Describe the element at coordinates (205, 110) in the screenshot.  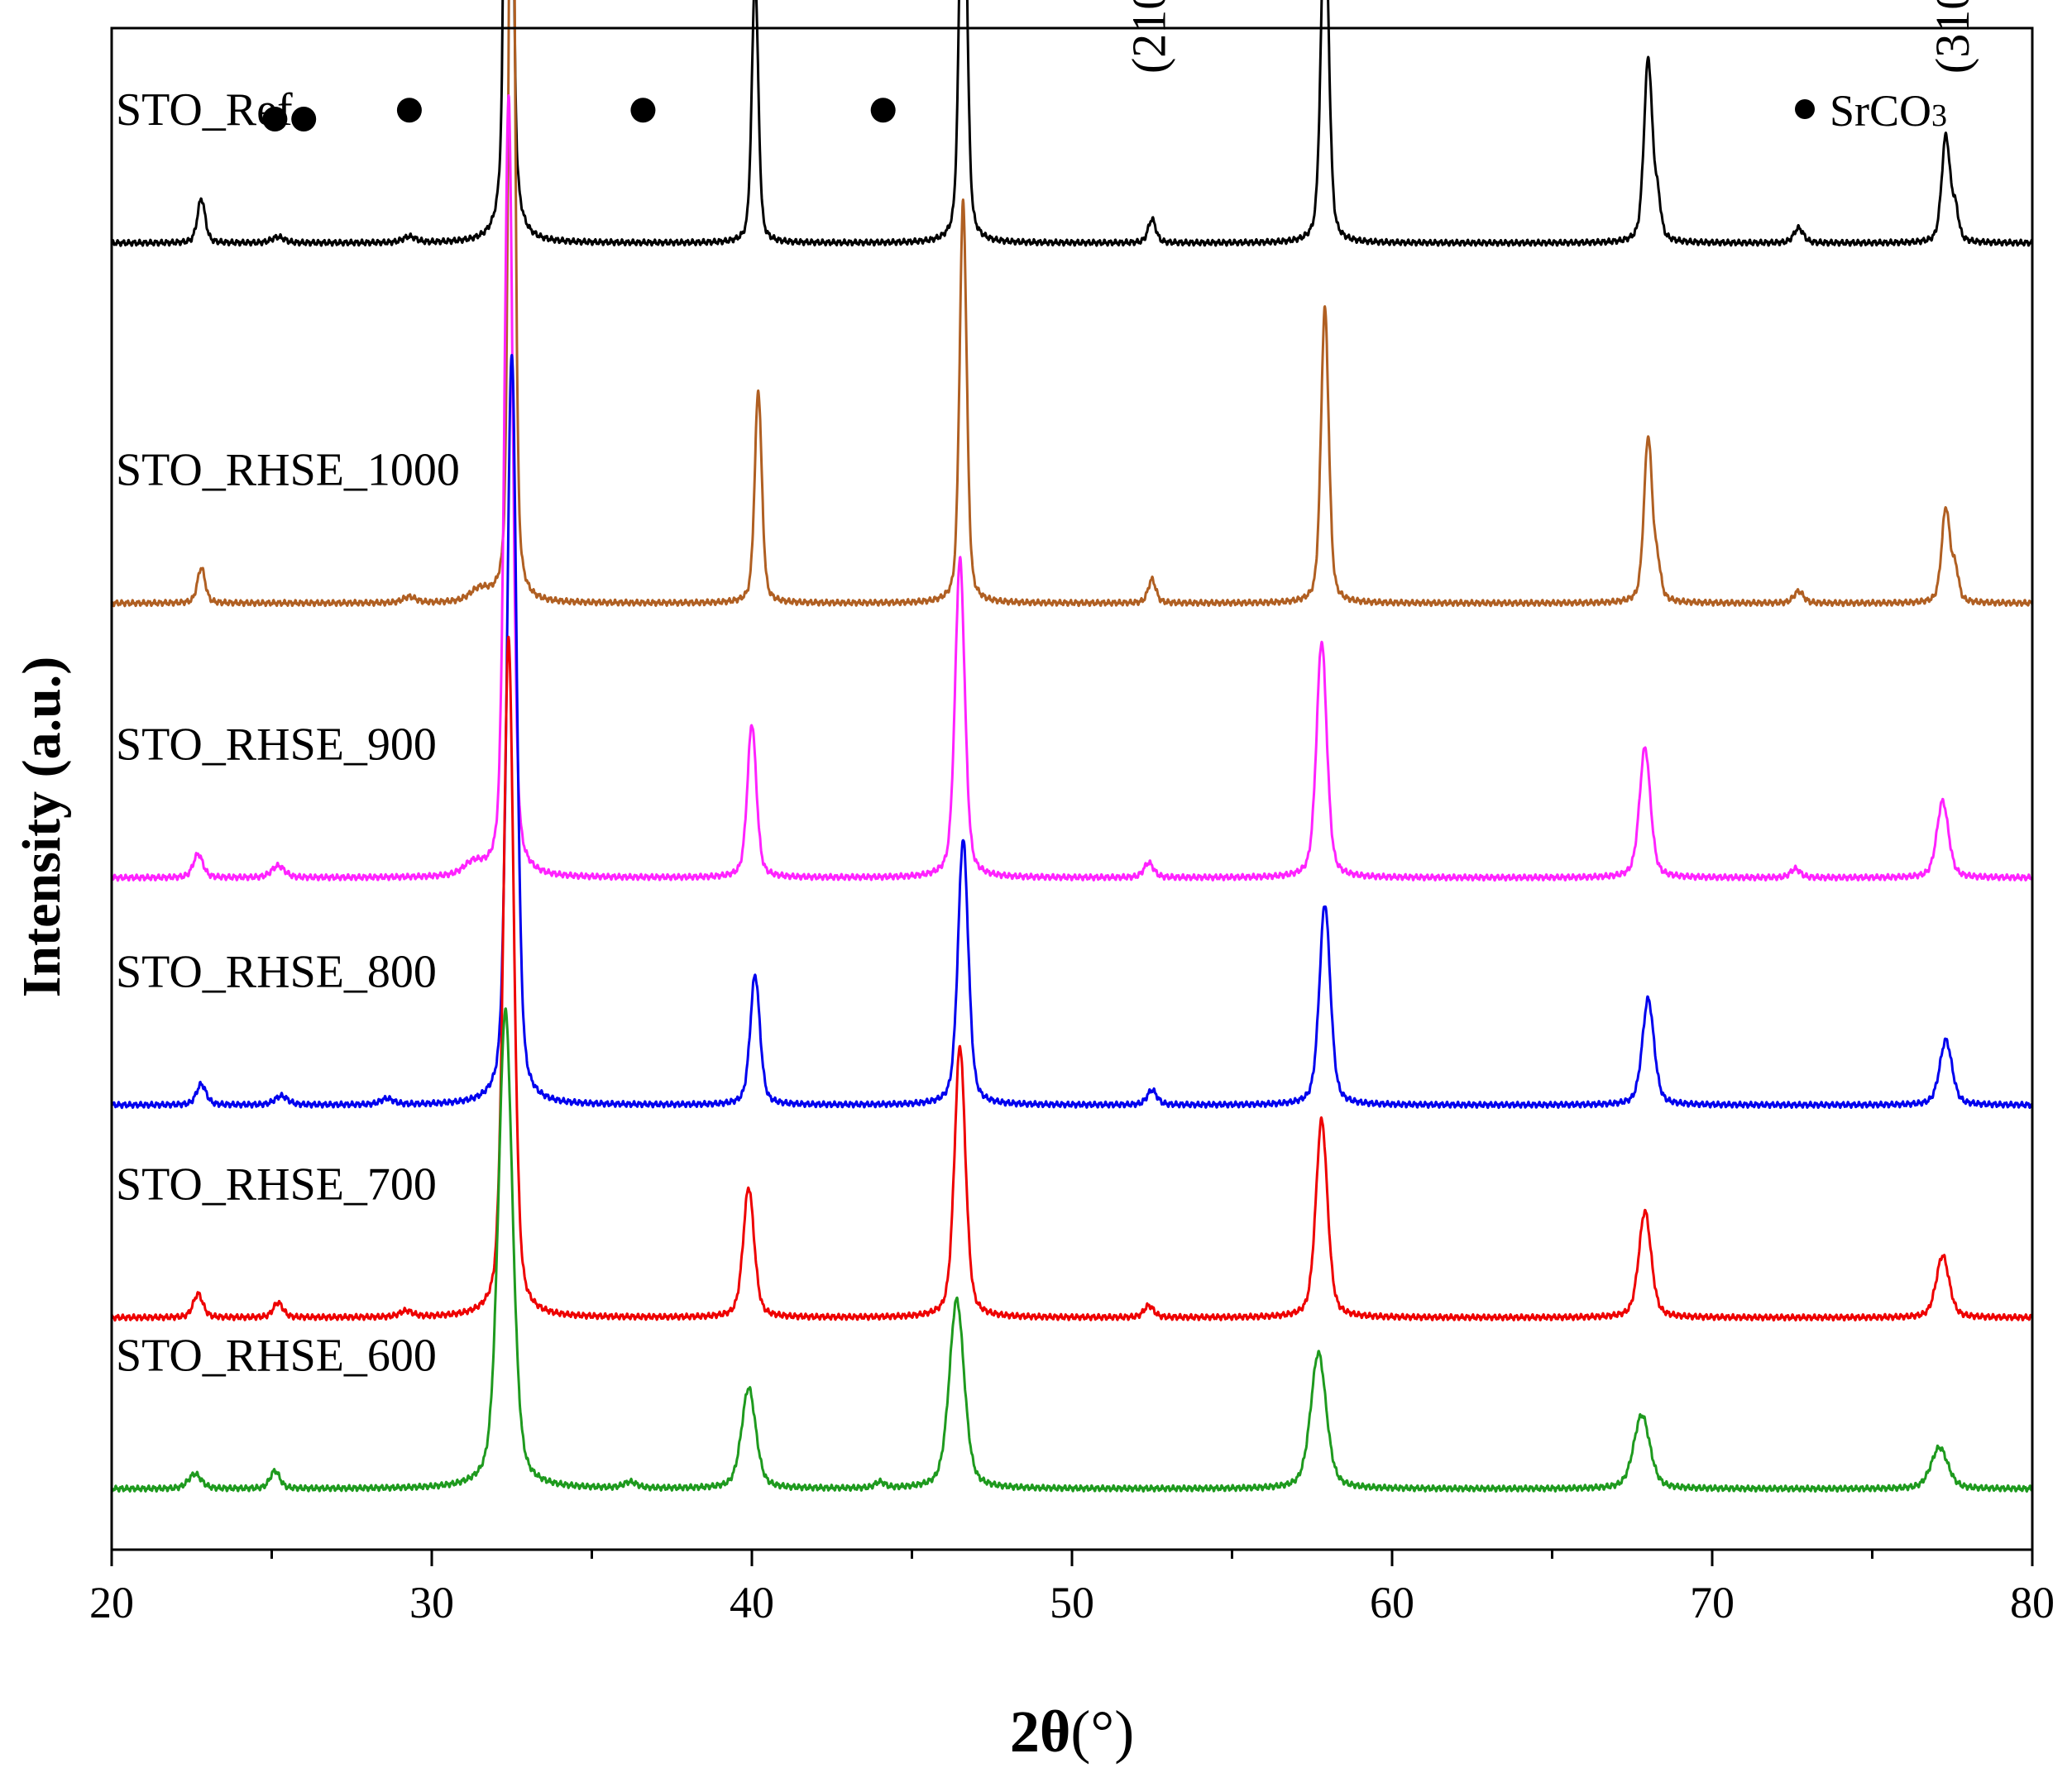
I see `series-label: STO_Ref` at that location.